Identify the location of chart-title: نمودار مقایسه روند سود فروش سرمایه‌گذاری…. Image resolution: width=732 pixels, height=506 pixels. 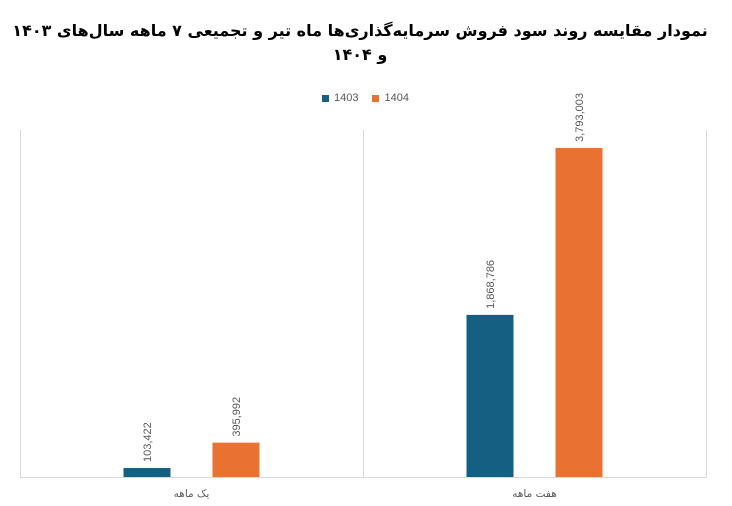
(360, 42).